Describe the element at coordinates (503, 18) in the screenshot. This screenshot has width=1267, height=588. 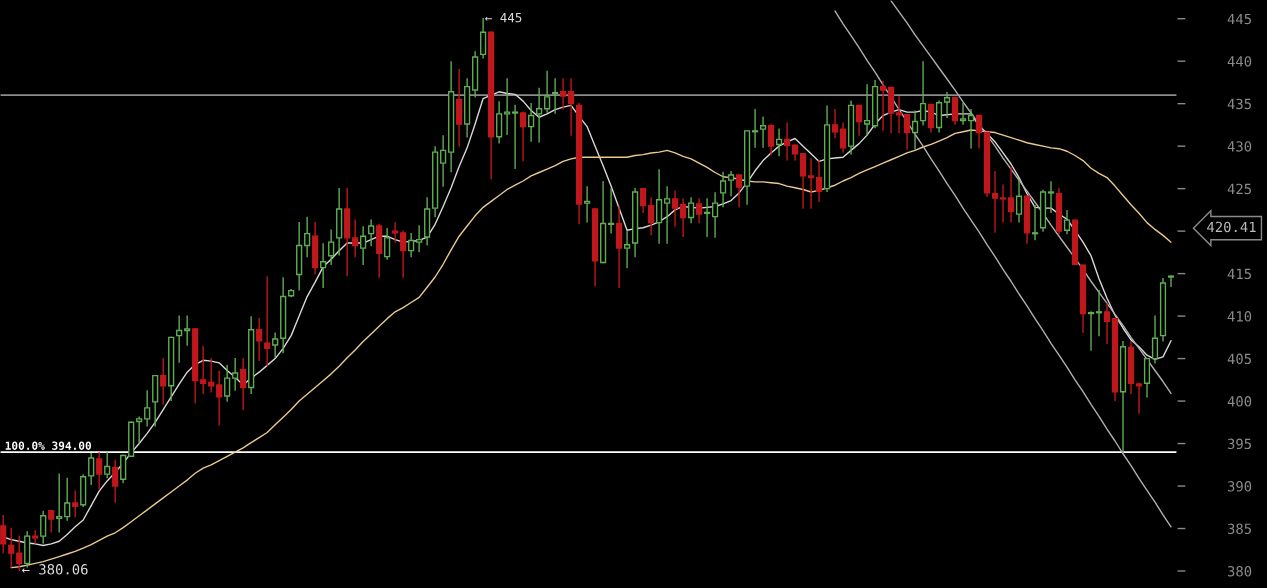
I see `annotation: ← 445` at that location.